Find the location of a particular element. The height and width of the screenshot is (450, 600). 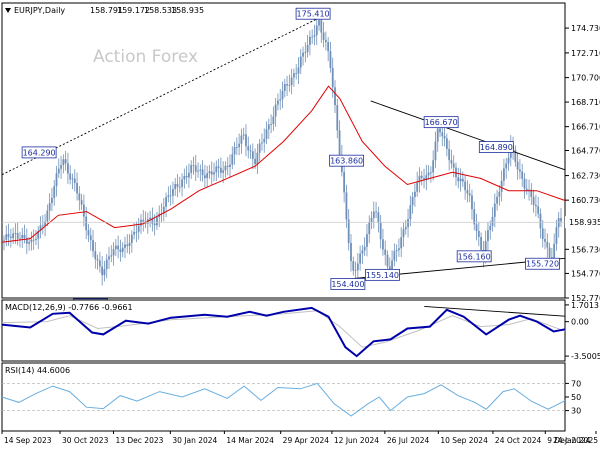

symbol-title: EURJPY,Daily is located at coordinates (39, 10).